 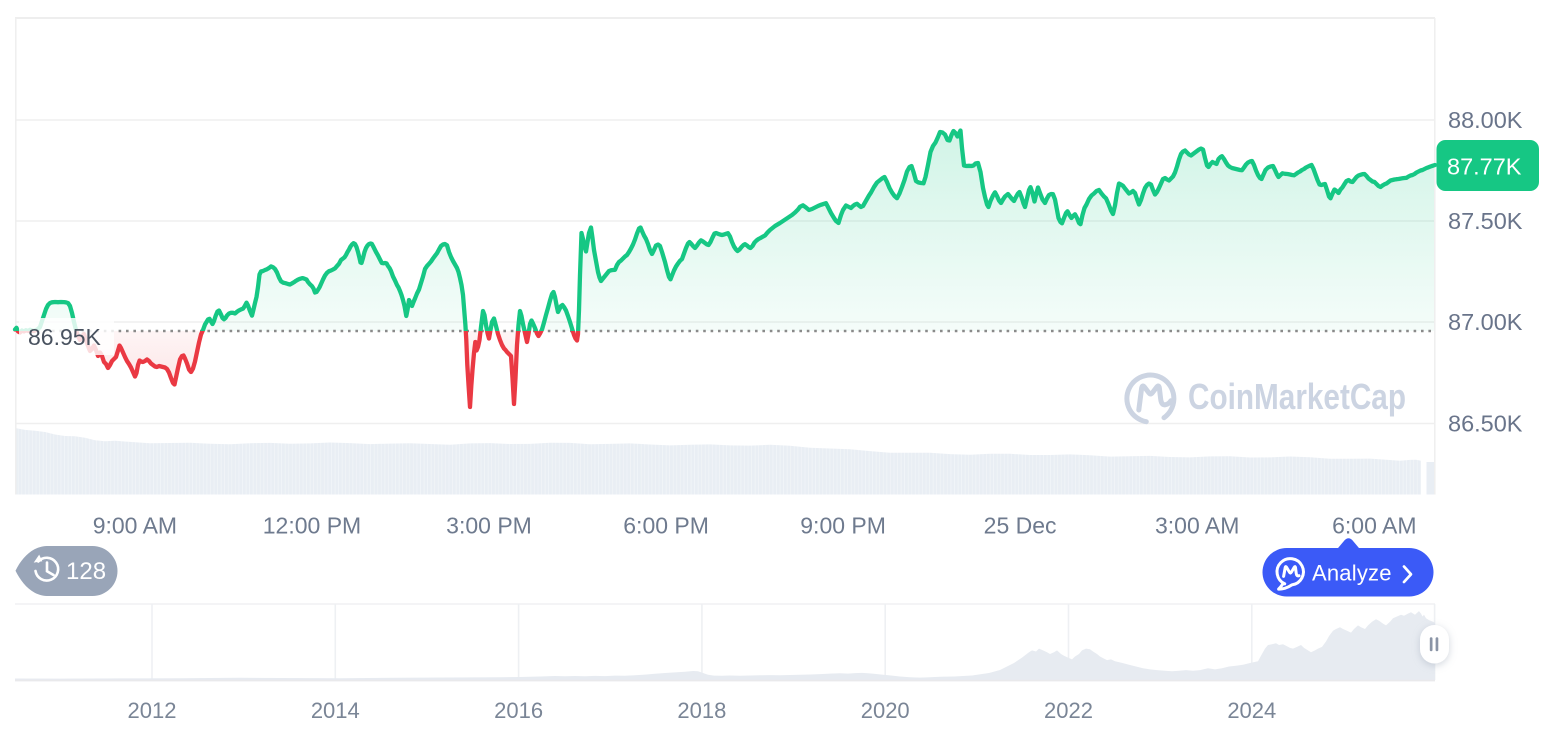 I want to click on svg-text: 2012, so click(x=152, y=710).